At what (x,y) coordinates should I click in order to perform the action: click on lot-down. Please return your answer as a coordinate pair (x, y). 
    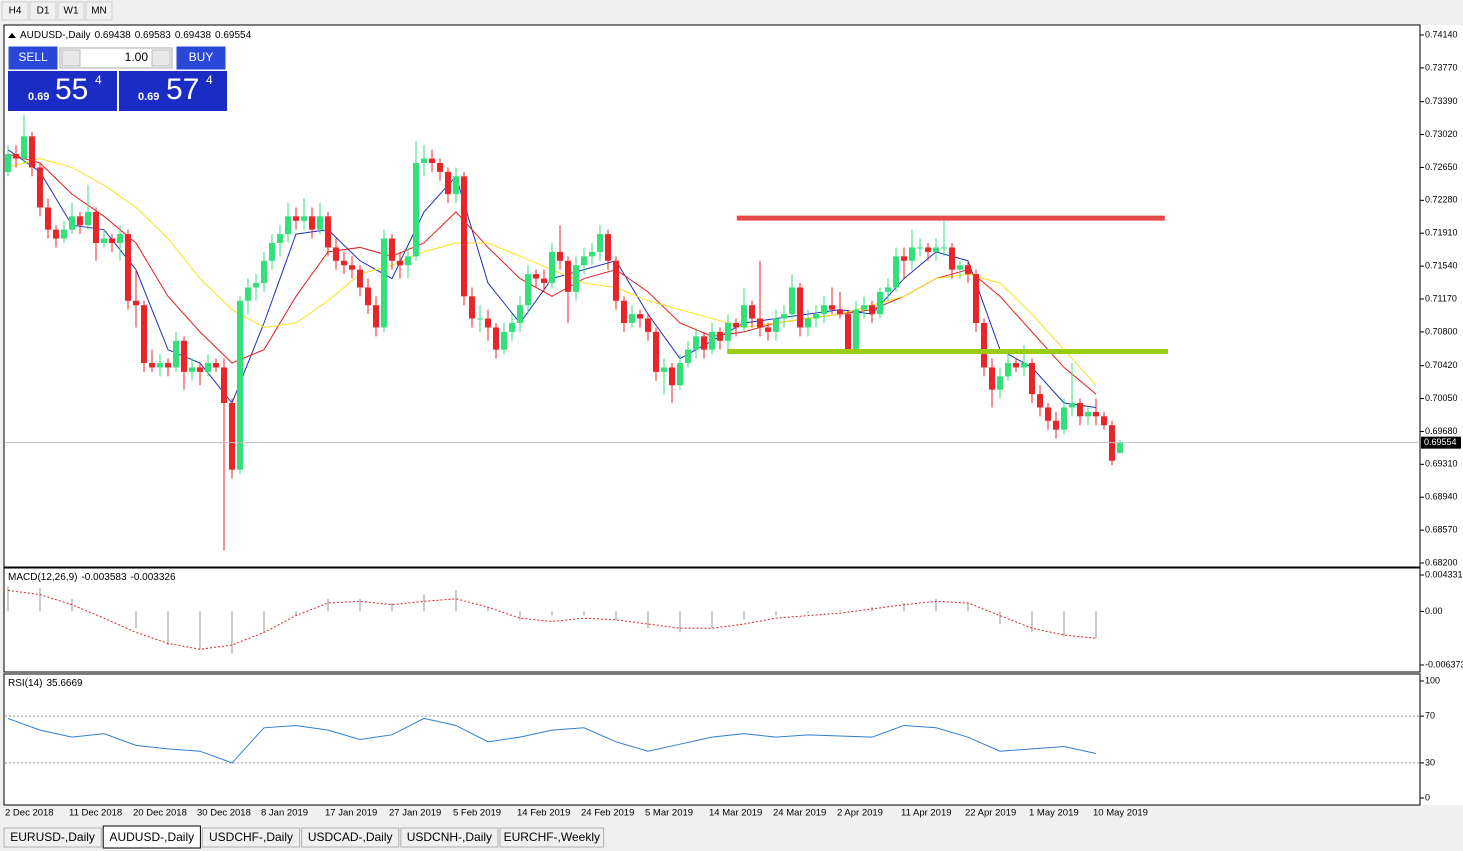
    Looking at the image, I should click on (71, 58).